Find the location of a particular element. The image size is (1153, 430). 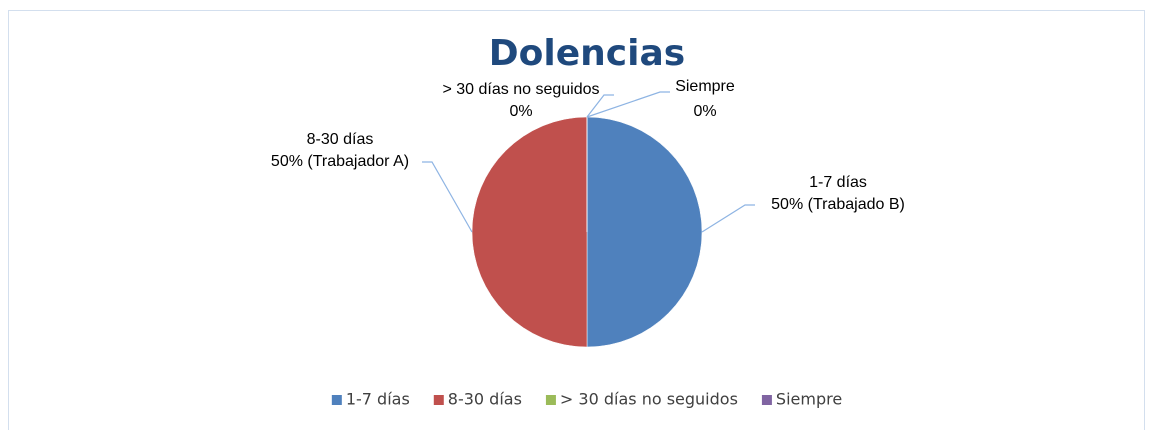

data-label-value: 50% (Trabajador A) is located at coordinates (340, 161).